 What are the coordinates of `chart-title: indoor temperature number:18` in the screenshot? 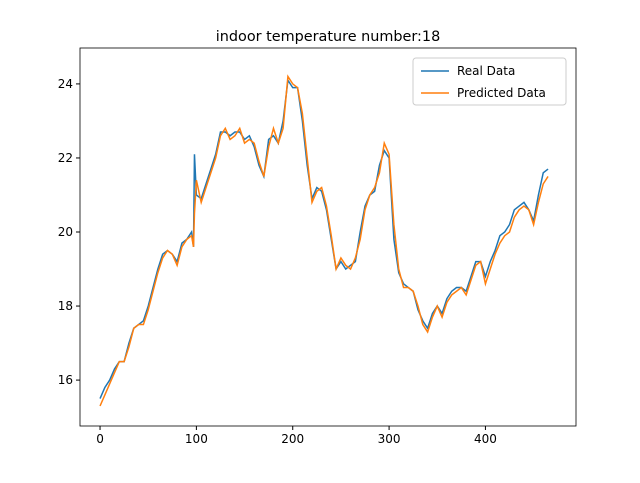 It's located at (328, 37).